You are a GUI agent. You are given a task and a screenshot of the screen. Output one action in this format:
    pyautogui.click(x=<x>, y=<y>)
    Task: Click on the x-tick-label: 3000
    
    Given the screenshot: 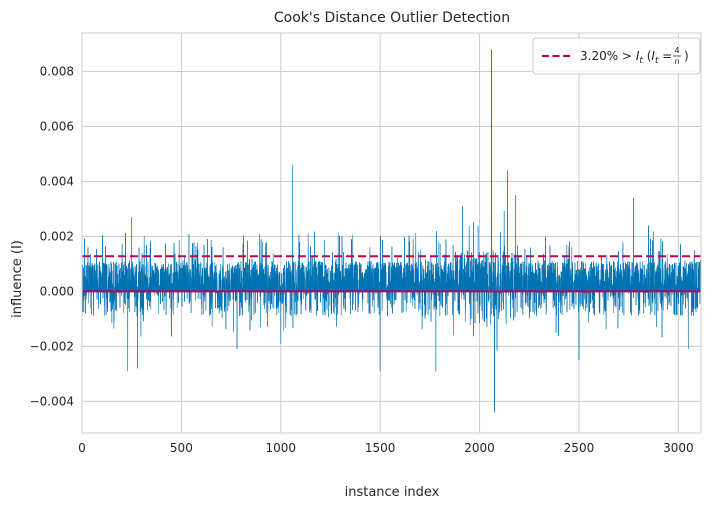 What is the action you would take?
    pyautogui.click(x=678, y=448)
    